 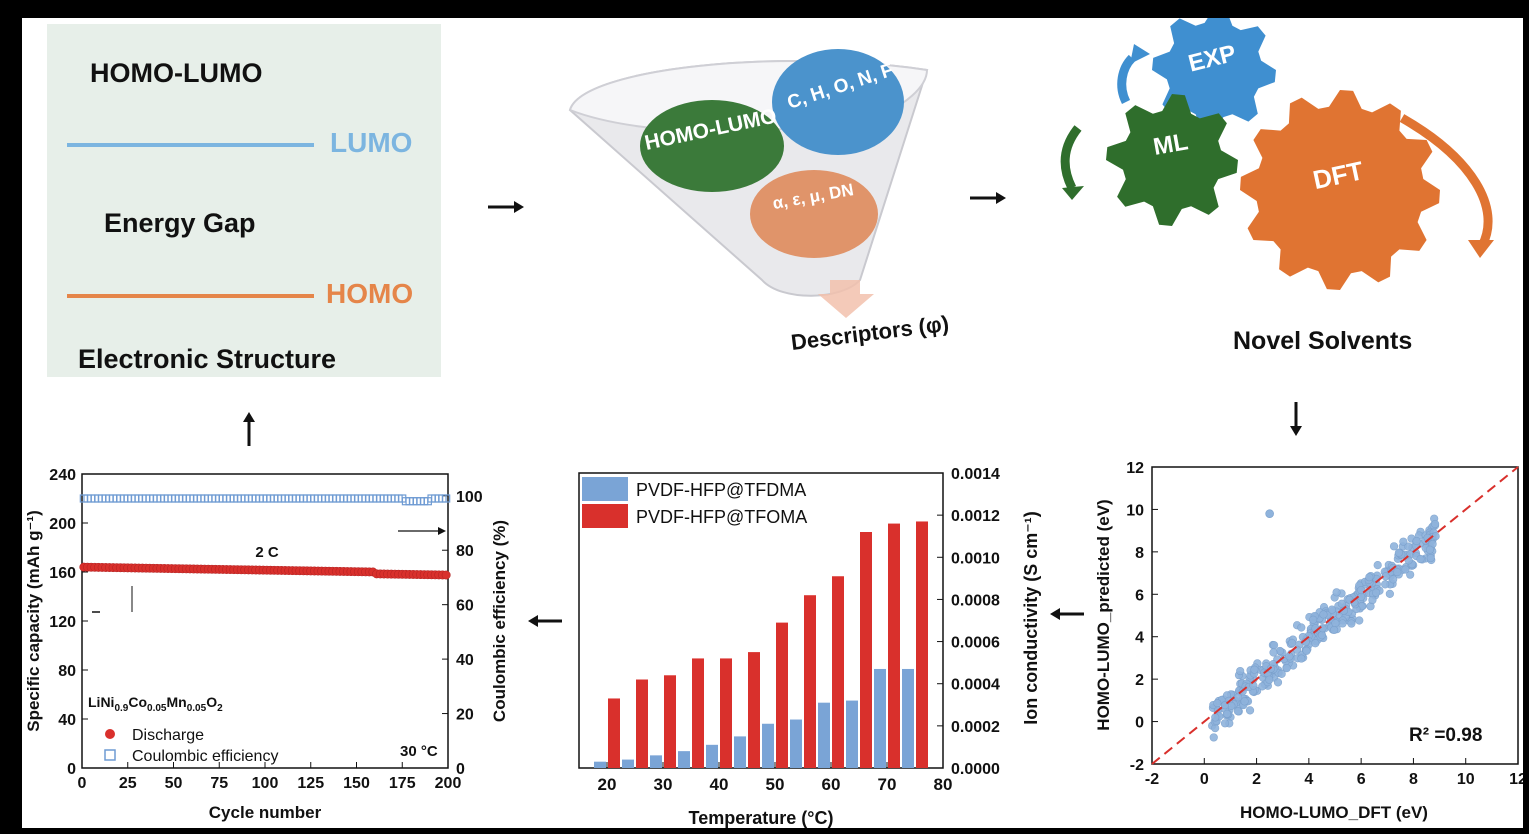 I want to click on lumo-label: LUMO, so click(x=371, y=142).